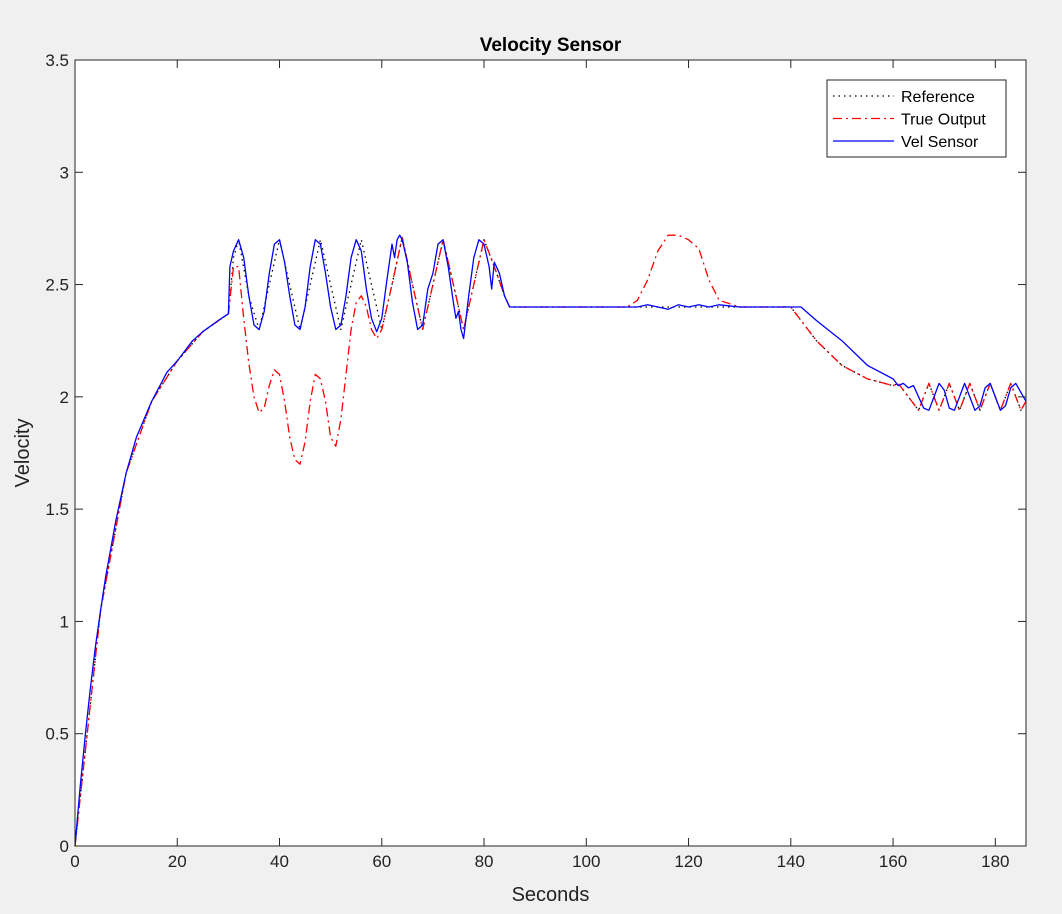  Describe the element at coordinates (484, 861) in the screenshot. I see `x-tick-label: 80` at that location.